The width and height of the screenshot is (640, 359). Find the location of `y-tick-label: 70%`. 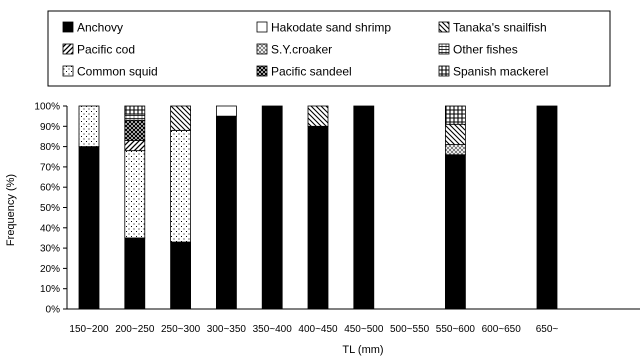

y-tick-label: 70% is located at coordinates (50, 167).